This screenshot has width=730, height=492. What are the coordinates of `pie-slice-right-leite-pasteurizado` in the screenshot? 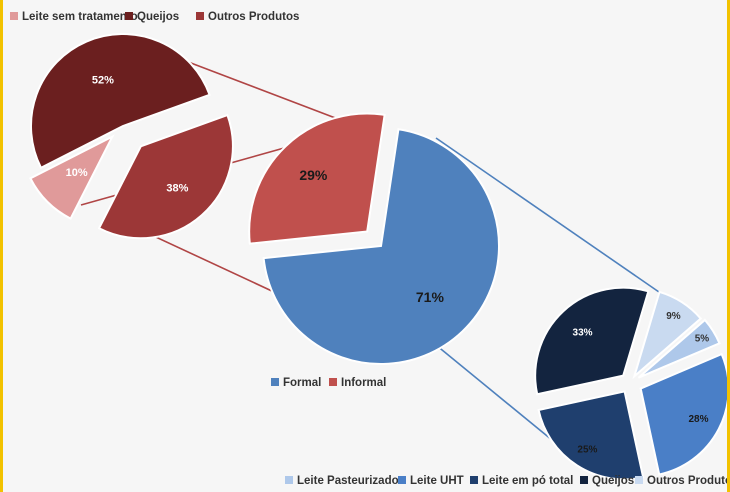 It's located at (679, 348).